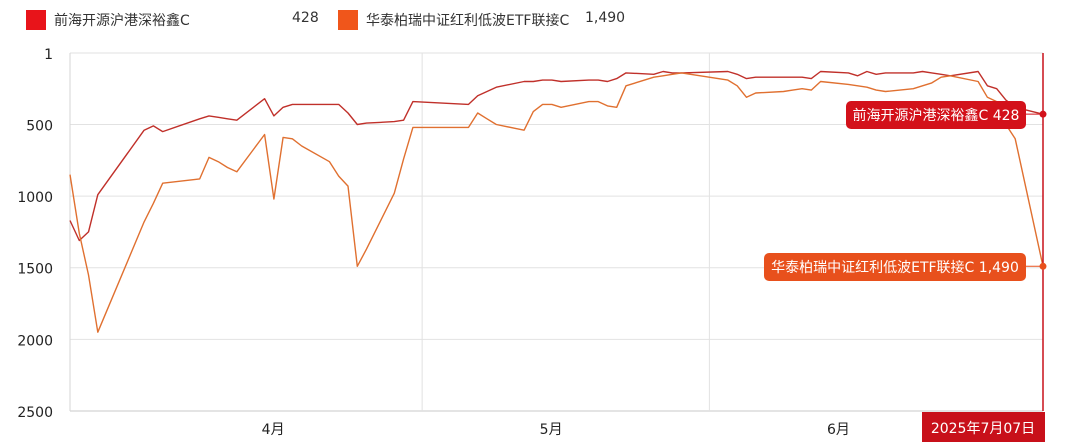 The image size is (1080, 444). I want to click on crosshair-date-box, so click(983, 427).